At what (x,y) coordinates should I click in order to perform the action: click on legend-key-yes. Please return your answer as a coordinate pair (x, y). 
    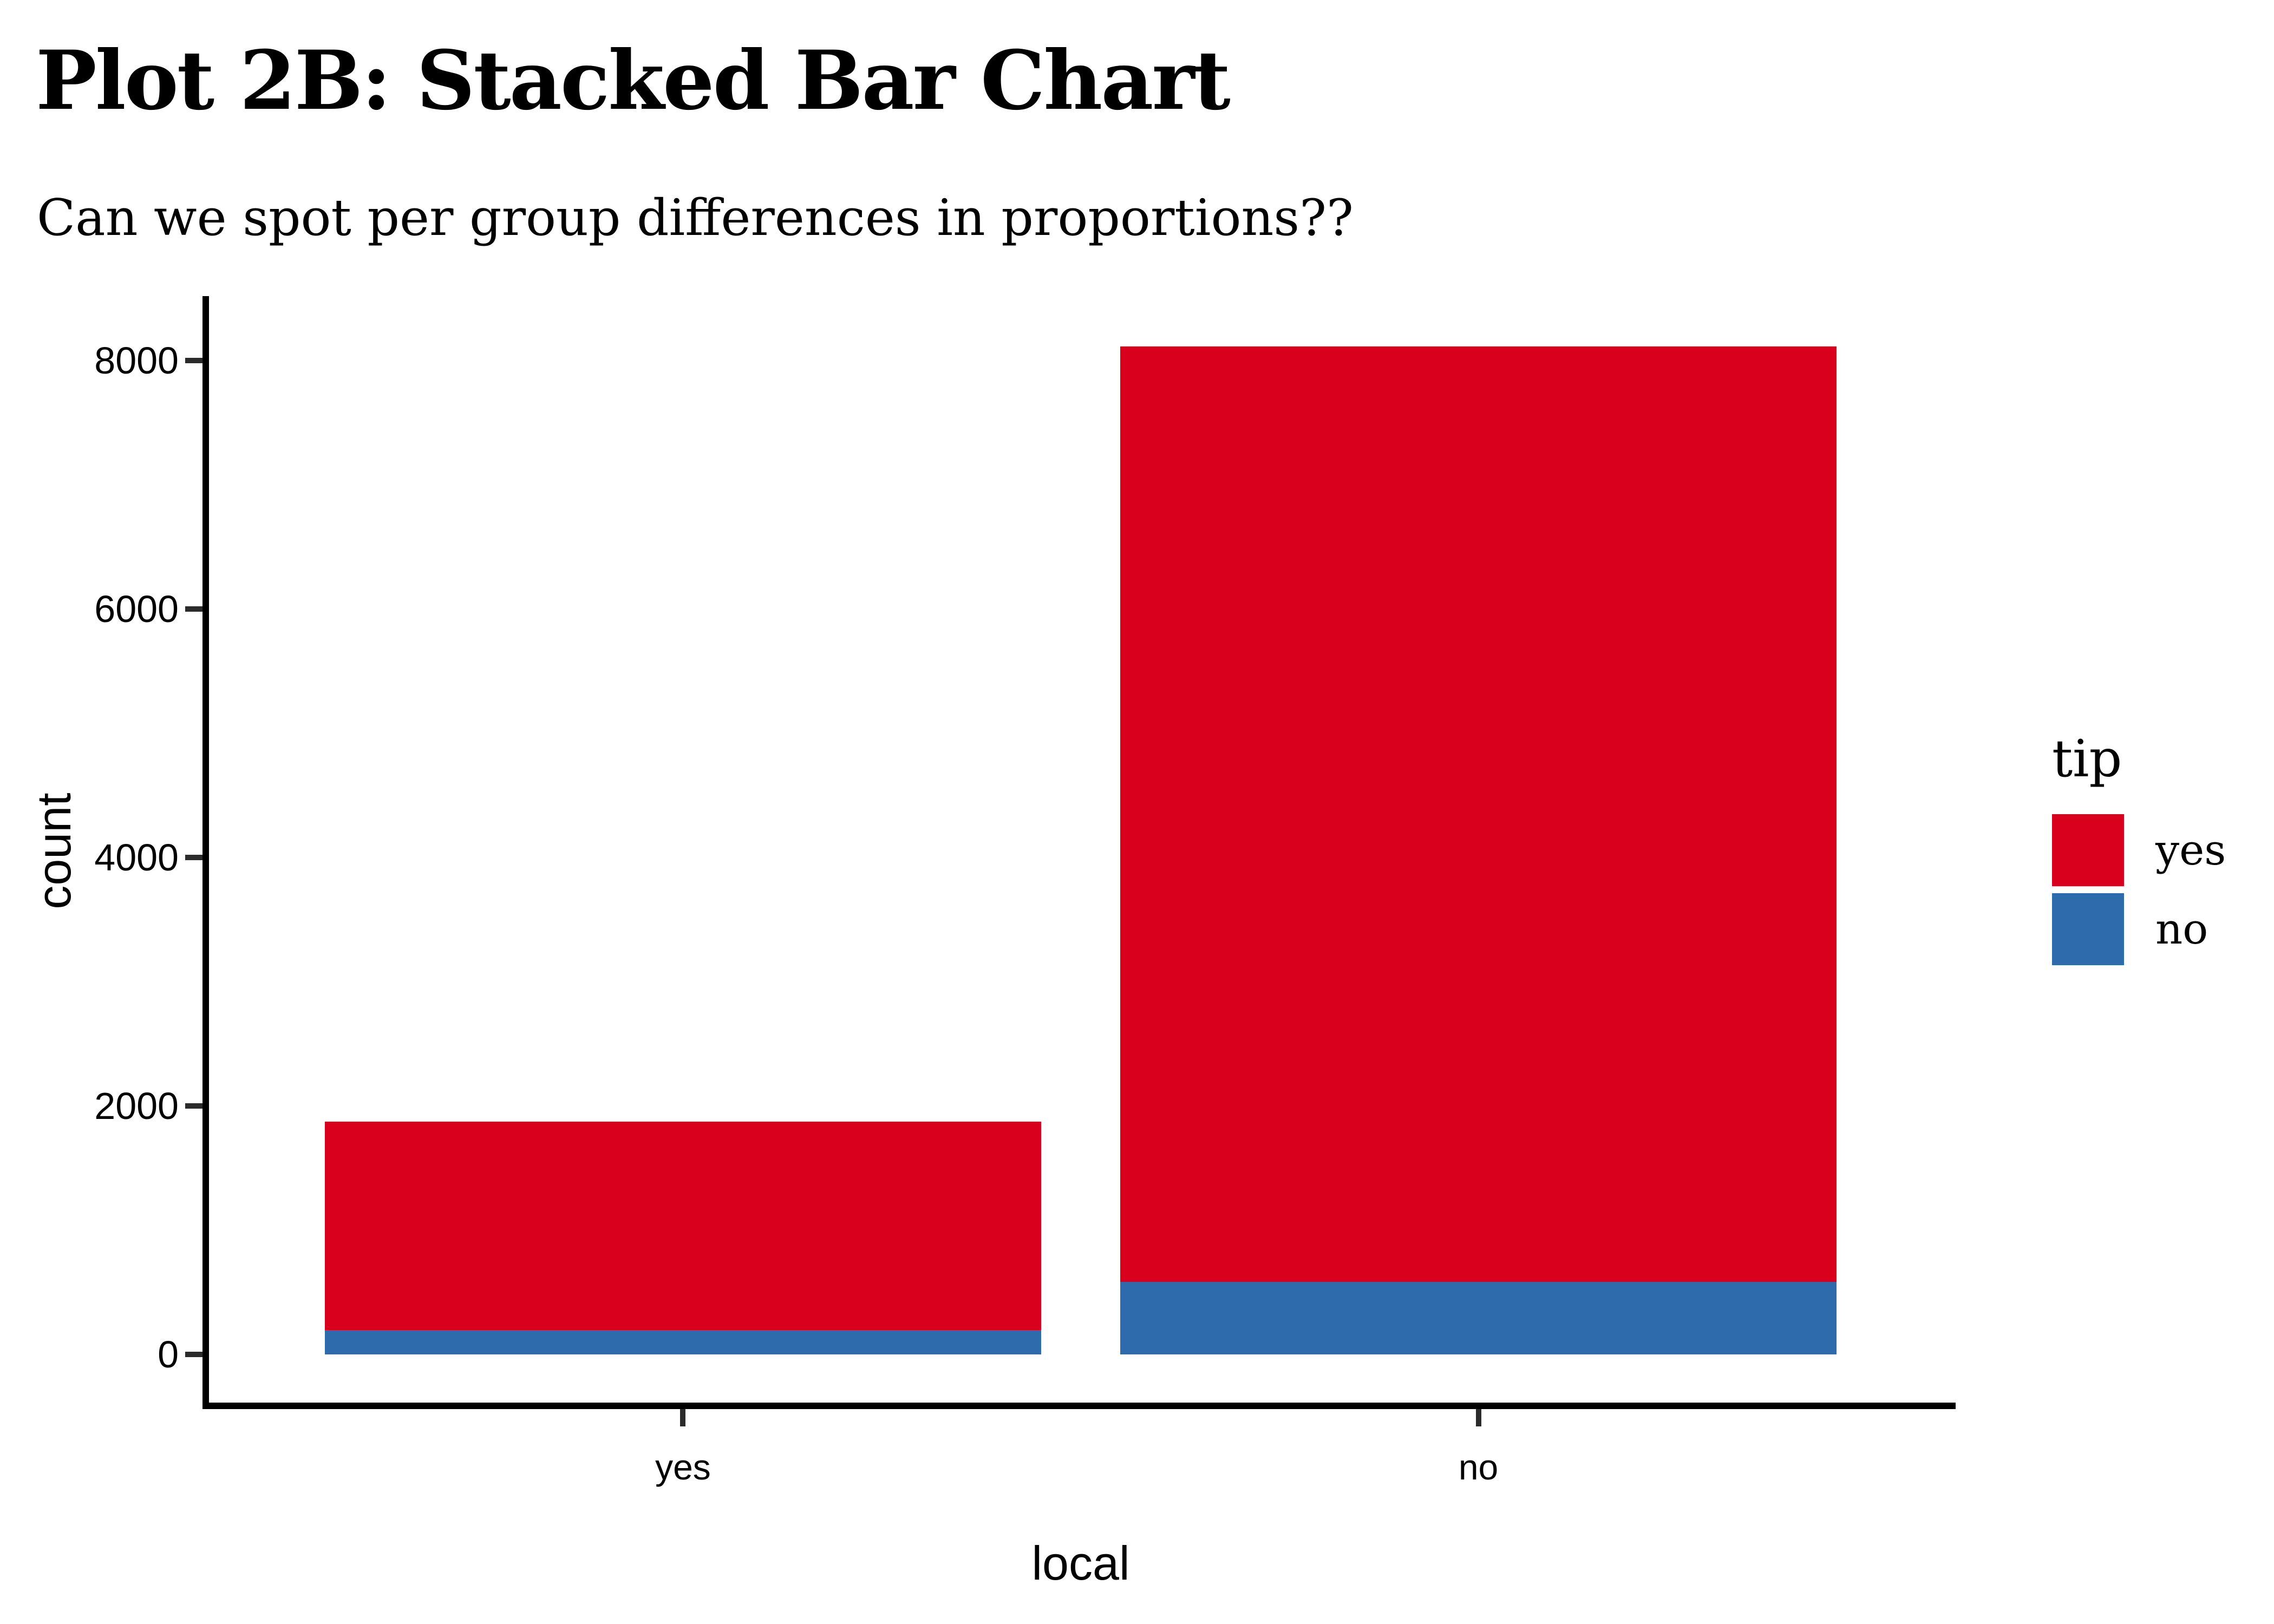
    Looking at the image, I should click on (2088, 850).